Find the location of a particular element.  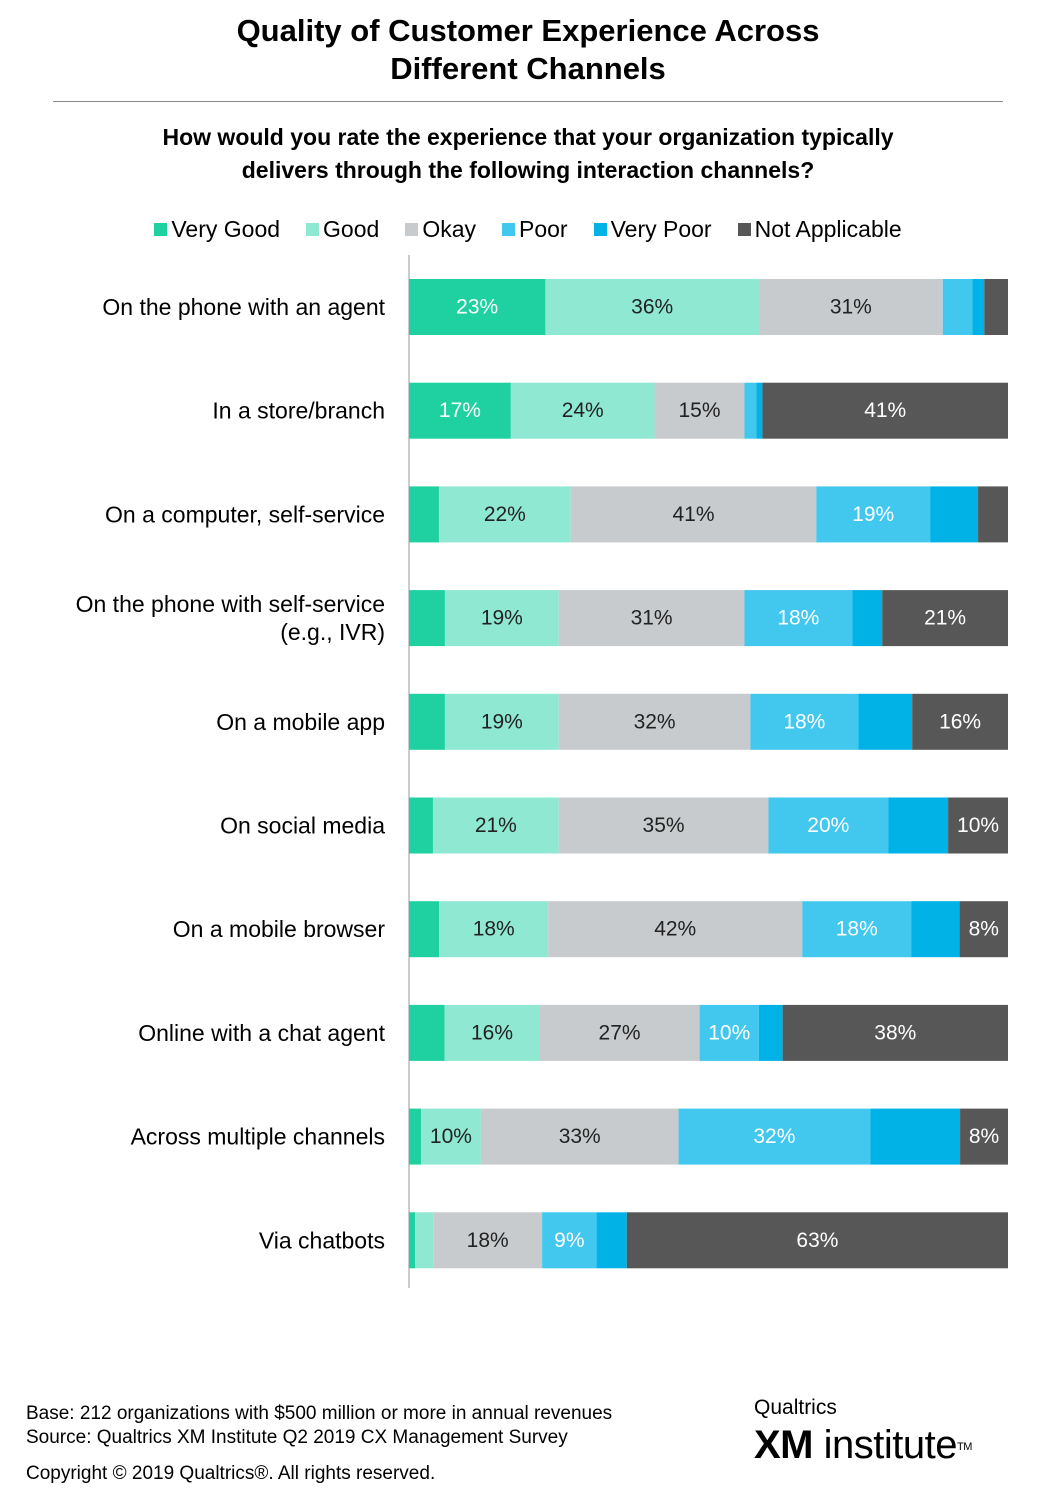

bar-segment-on-a-mobile-browser-very-poor is located at coordinates (935, 929).